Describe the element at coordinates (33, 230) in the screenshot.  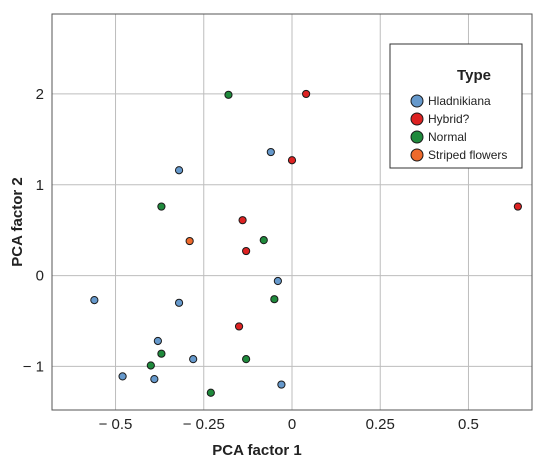
I see `y-tick-labels: − 1 0 1 2` at that location.